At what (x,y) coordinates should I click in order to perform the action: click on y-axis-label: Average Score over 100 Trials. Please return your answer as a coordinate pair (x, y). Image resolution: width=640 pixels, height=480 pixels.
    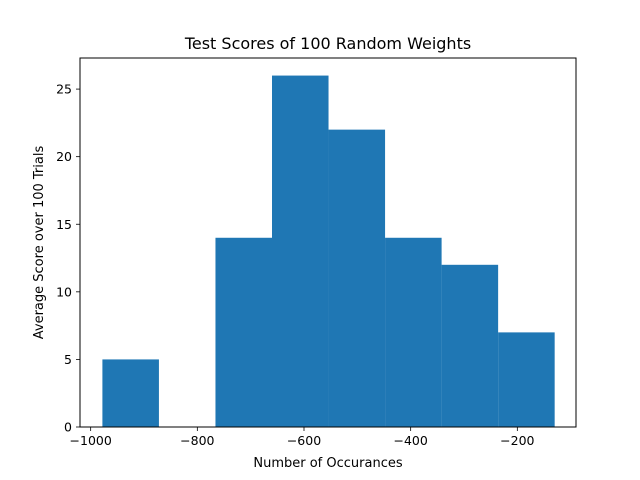
    Looking at the image, I should click on (39, 243).